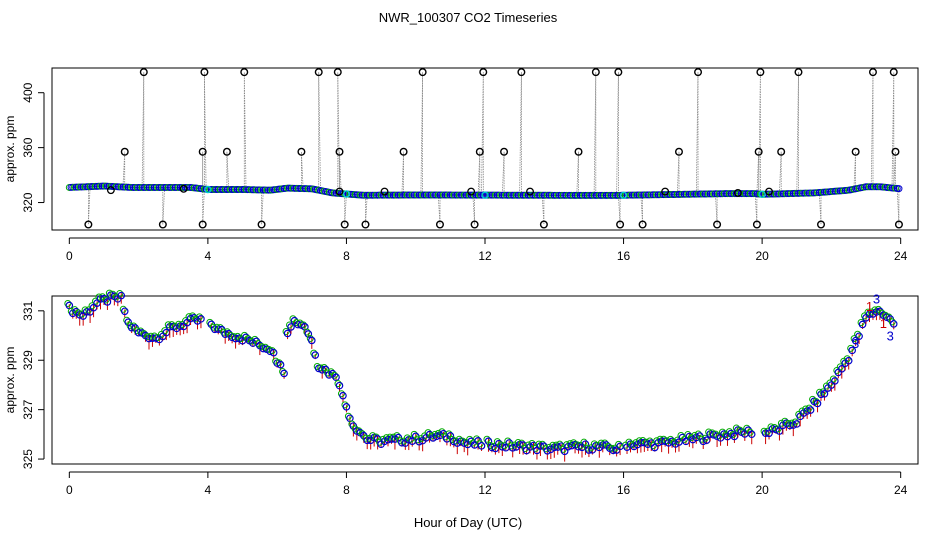 This screenshot has height=540, width=936. What do you see at coordinates (28, 409) in the screenshot?
I see `y-tick-label: 327` at bounding box center [28, 409].